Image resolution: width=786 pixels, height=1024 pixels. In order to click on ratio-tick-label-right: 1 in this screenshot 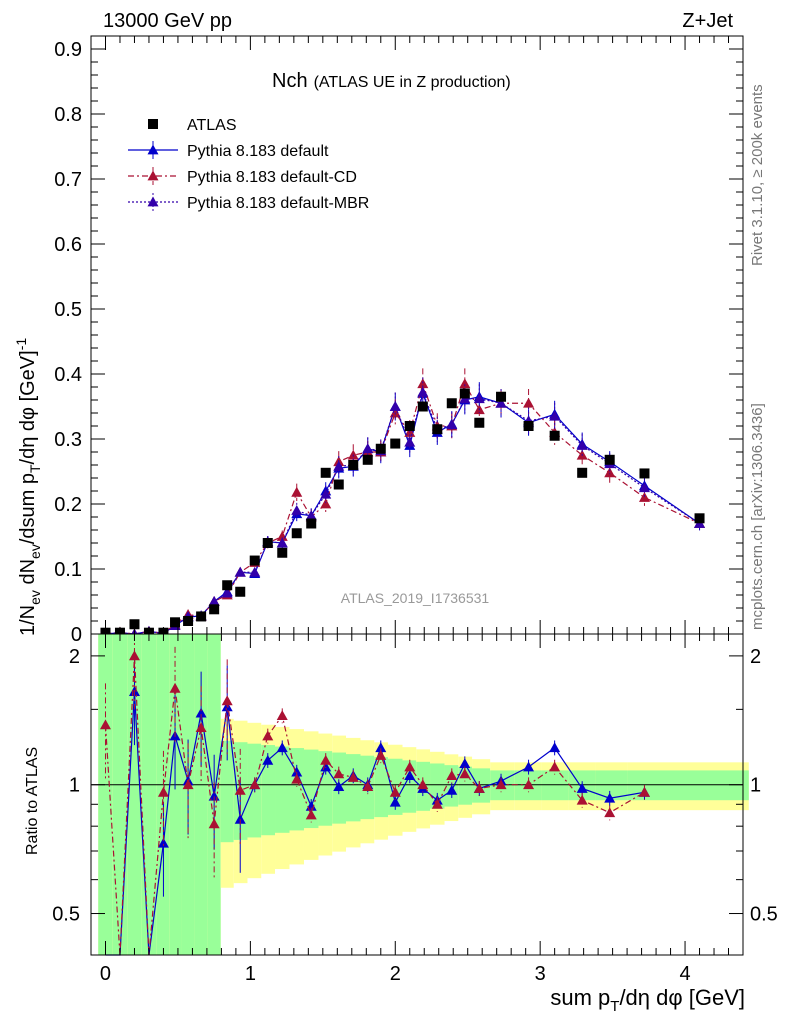, I will do `click(755, 786)`.